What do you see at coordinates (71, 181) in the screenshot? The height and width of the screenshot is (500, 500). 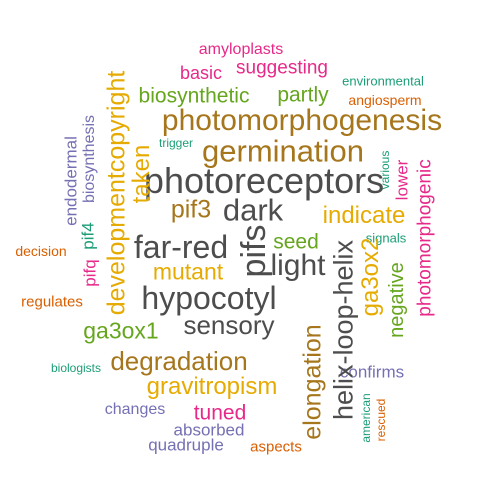 I see `word-endodermal: endodermal` at bounding box center [71, 181].